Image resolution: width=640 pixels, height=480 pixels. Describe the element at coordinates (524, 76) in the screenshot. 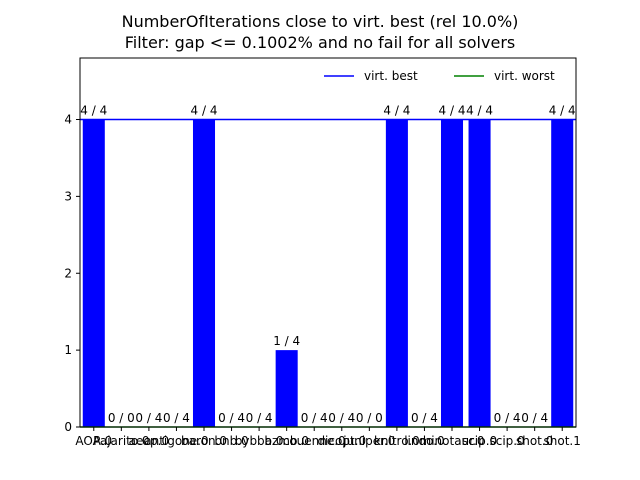

I see `legend-label: virt. worst` at that location.